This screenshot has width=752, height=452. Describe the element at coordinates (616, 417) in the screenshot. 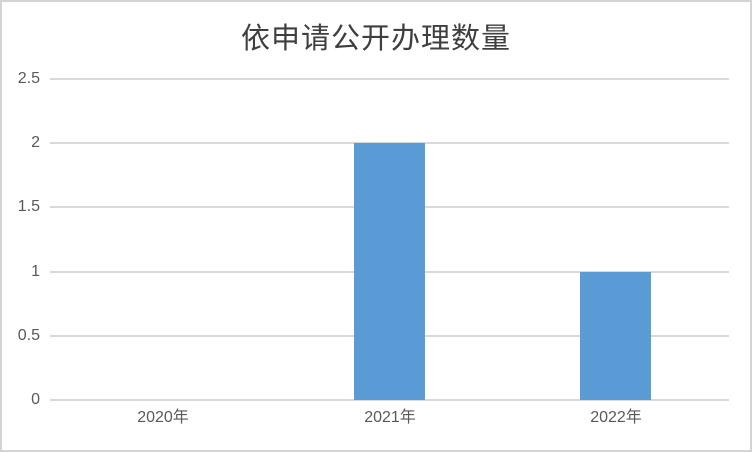

I see `x-axis-tick-label: 2022年` at that location.